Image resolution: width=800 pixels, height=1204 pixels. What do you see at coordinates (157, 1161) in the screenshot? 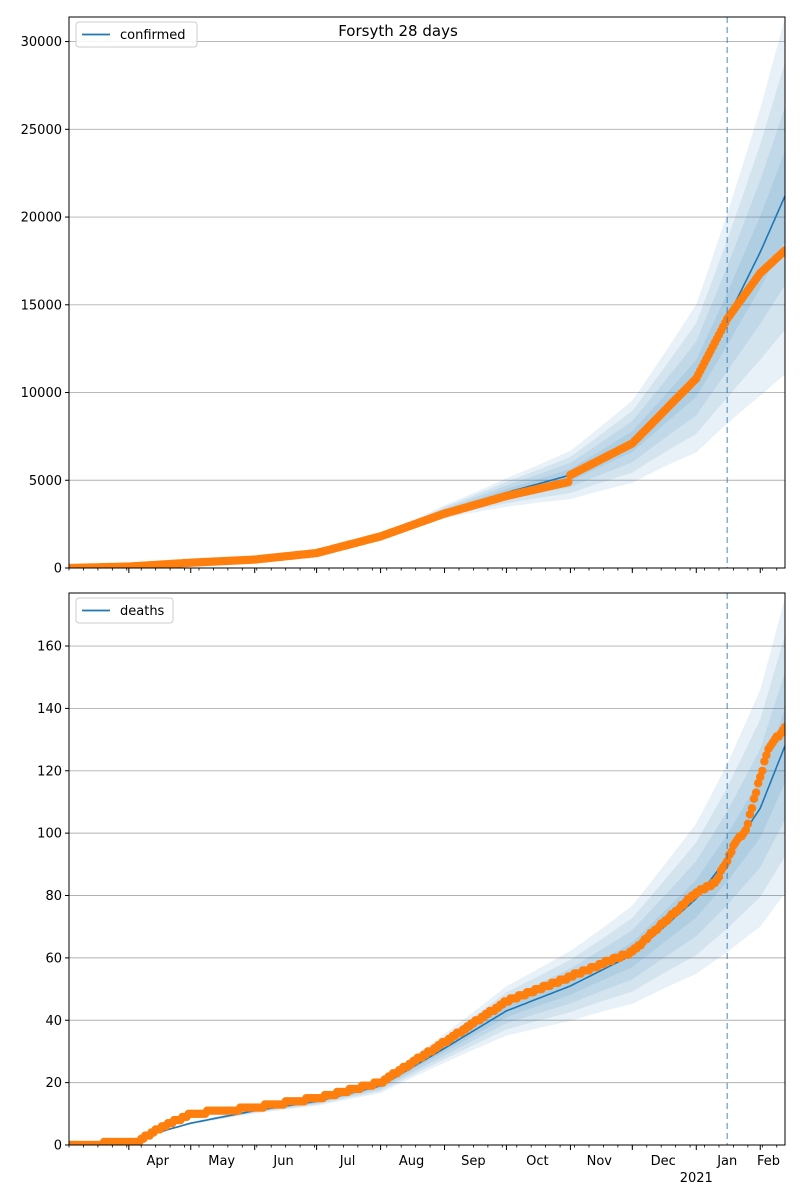
I see `x-tick-label: Apr` at bounding box center [157, 1161].